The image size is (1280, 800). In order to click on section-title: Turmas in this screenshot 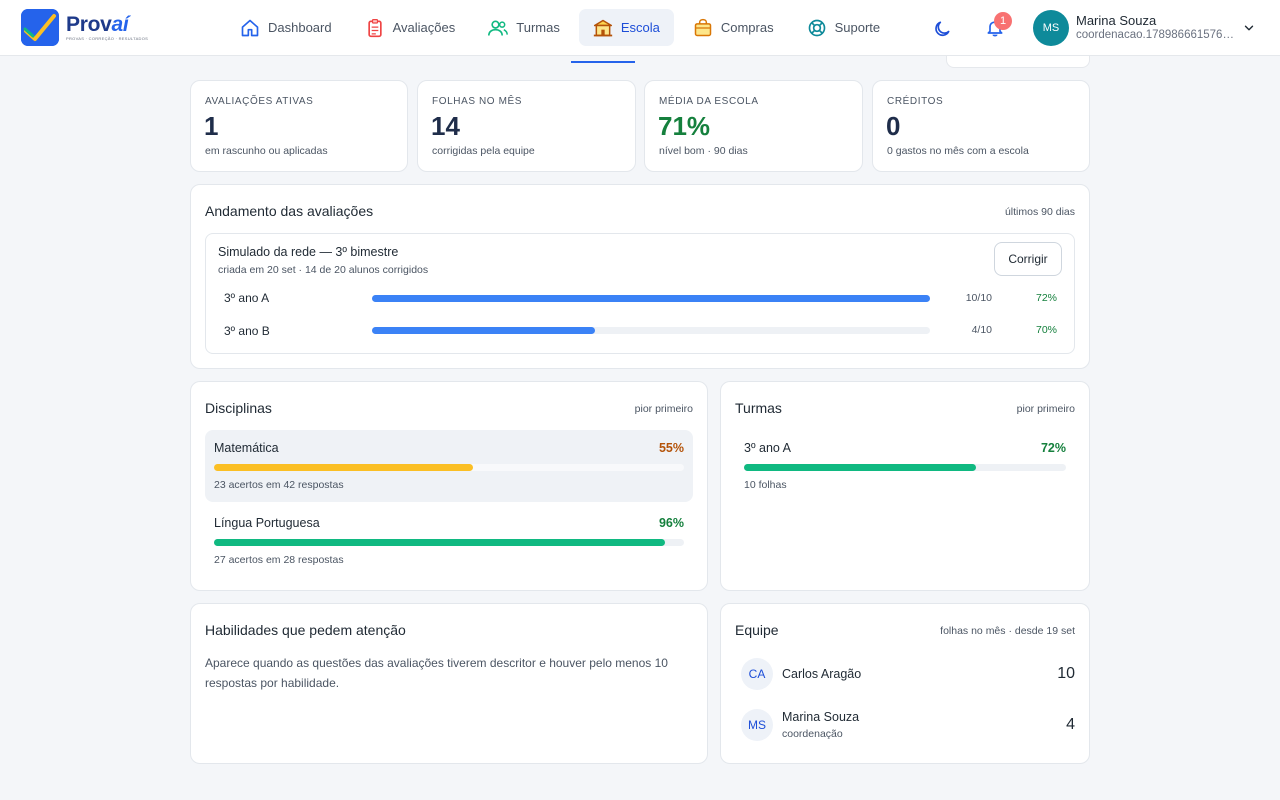, I will do `click(758, 408)`.